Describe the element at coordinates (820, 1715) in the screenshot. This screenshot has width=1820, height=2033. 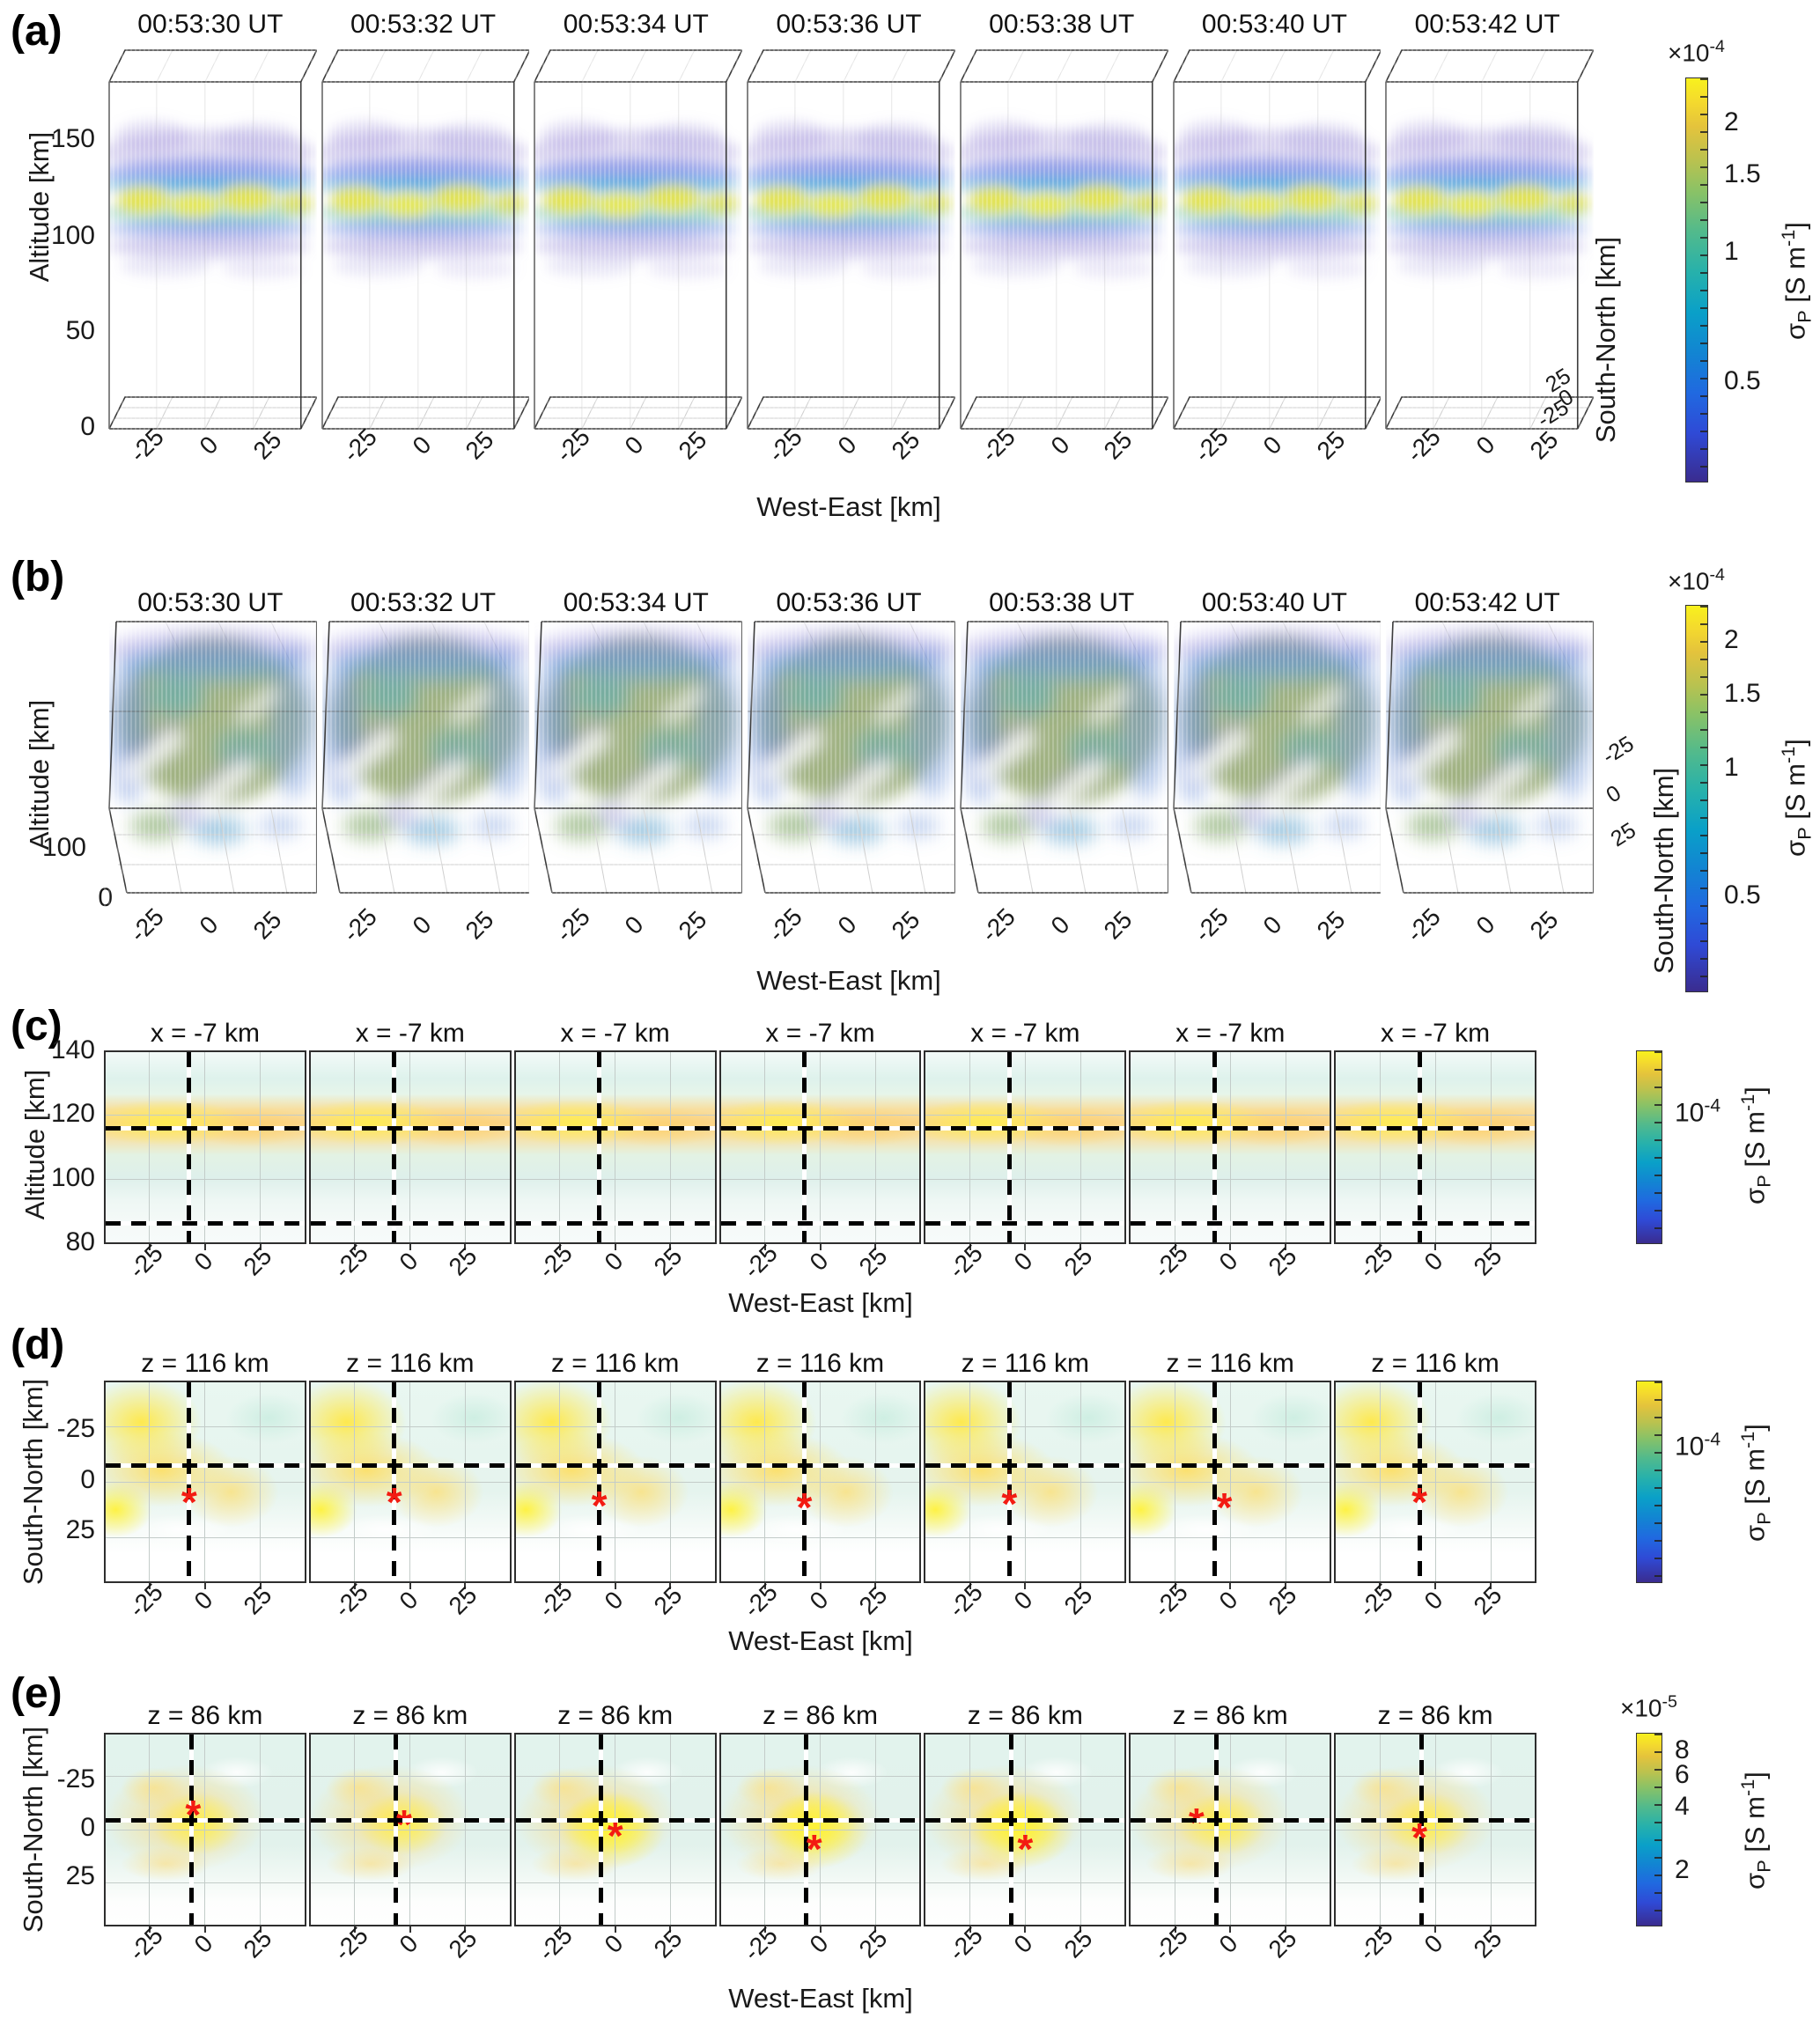
I see `subplot-title: z = 86 km` at that location.